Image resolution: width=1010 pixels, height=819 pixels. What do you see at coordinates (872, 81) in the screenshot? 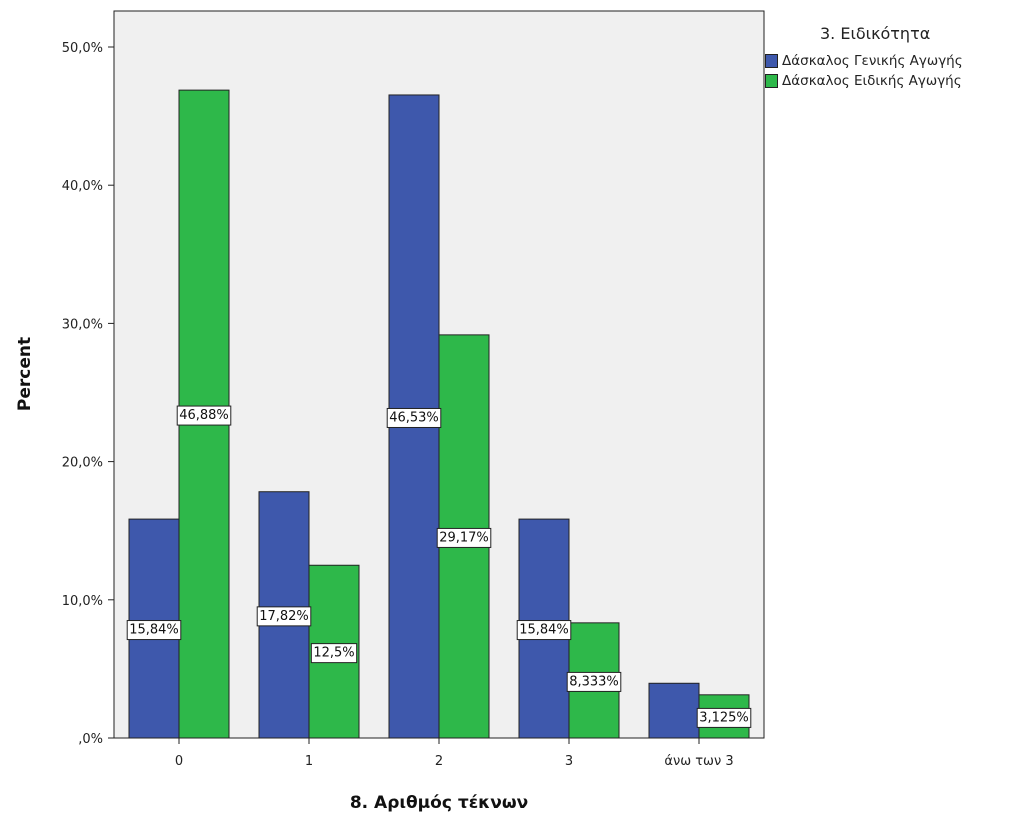
I see `legend-label-special: Δάσκαλος Ειδικής Αγωγής` at bounding box center [872, 81].